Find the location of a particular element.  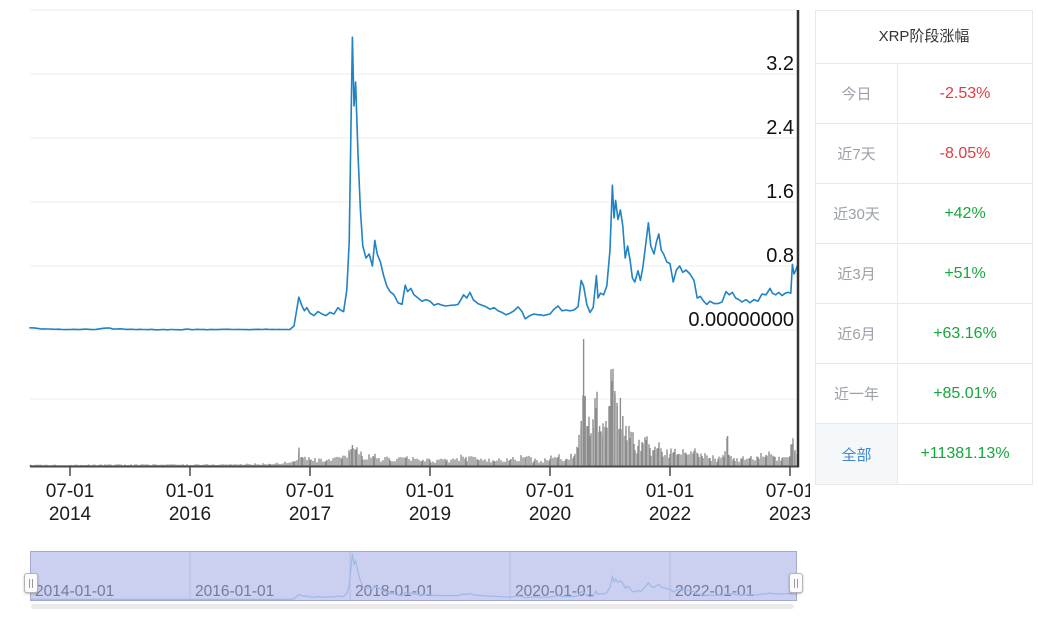

y-tick-label: 0.8 is located at coordinates (780, 256).